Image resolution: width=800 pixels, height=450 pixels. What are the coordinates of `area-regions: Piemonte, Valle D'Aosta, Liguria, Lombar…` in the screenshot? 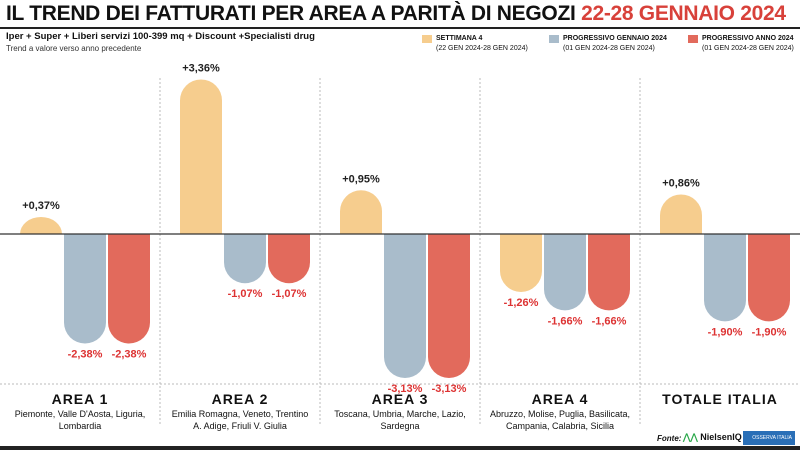 It's located at (80, 420).